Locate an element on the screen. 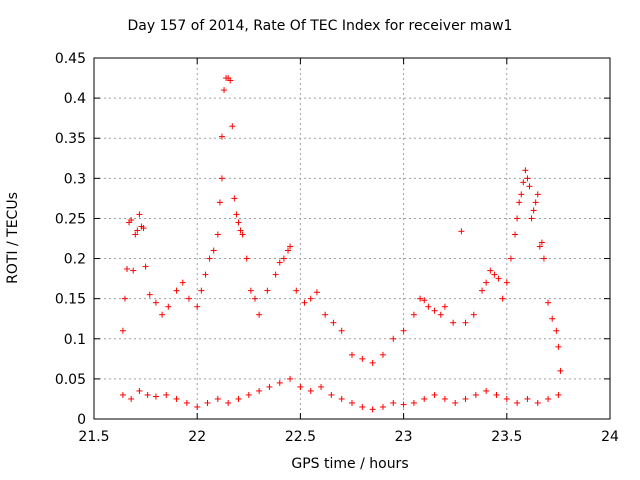  y-tick-label: 0.3 is located at coordinates (75, 179).